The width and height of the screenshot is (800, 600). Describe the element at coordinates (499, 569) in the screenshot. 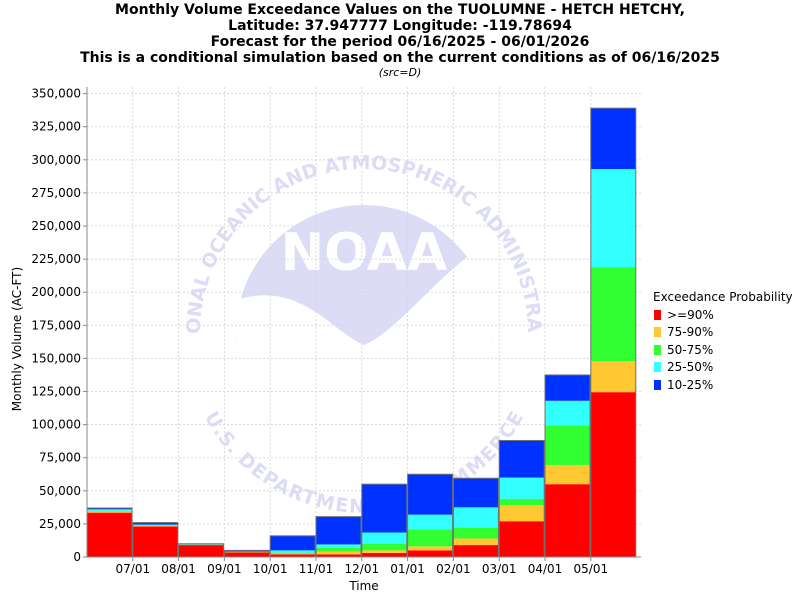

I see `x-tick-label: 03/01` at that location.